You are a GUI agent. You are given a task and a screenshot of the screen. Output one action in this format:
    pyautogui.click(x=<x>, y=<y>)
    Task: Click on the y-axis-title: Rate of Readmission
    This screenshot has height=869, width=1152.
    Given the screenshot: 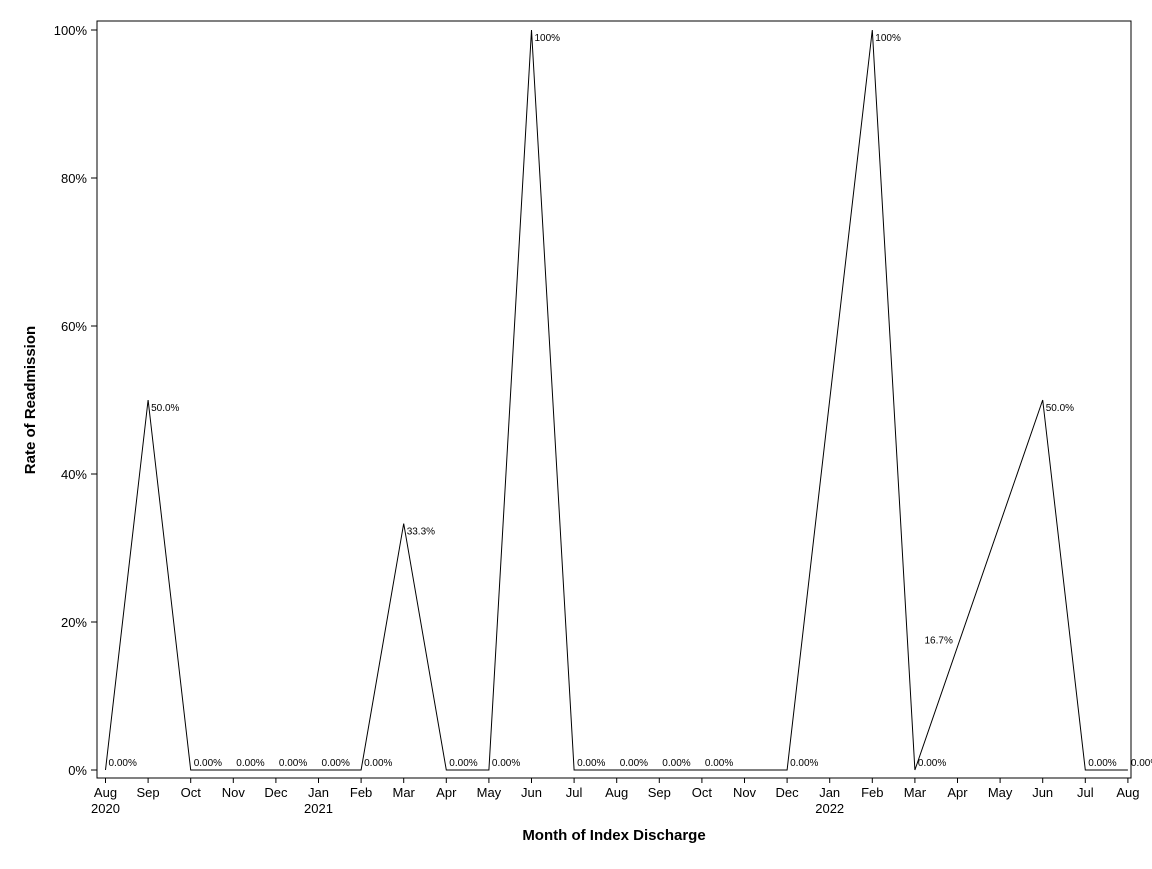 What is the action you would take?
    pyautogui.click(x=30, y=400)
    